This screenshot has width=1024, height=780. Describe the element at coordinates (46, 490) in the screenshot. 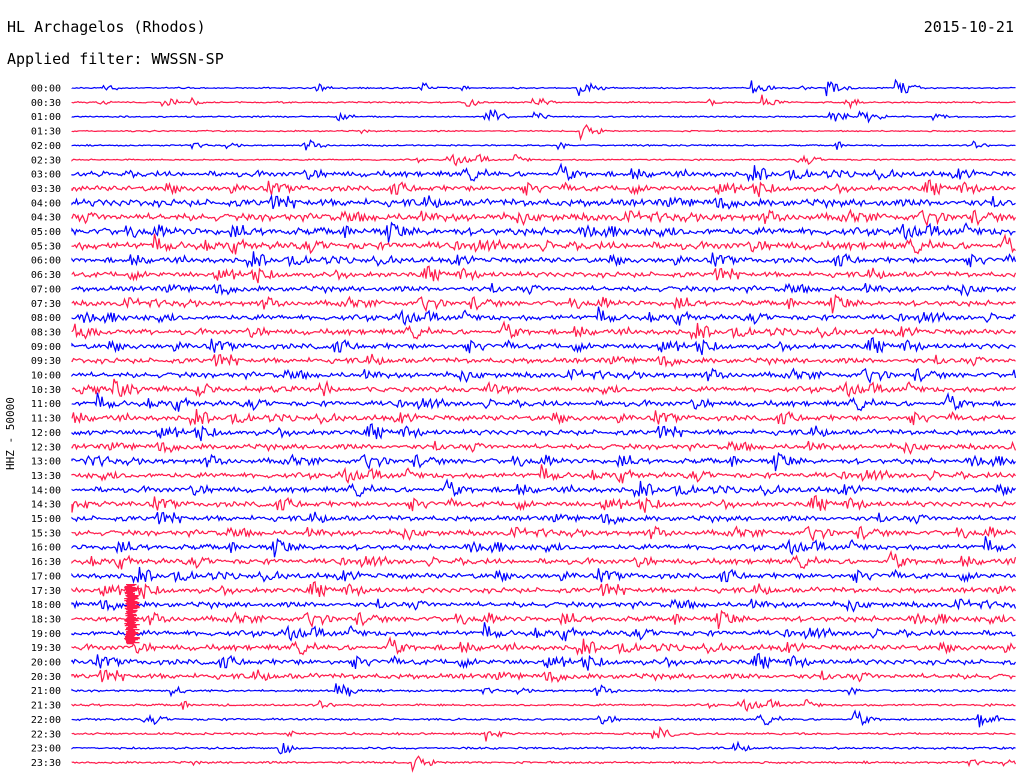

I see `time-label: 14:00` at that location.